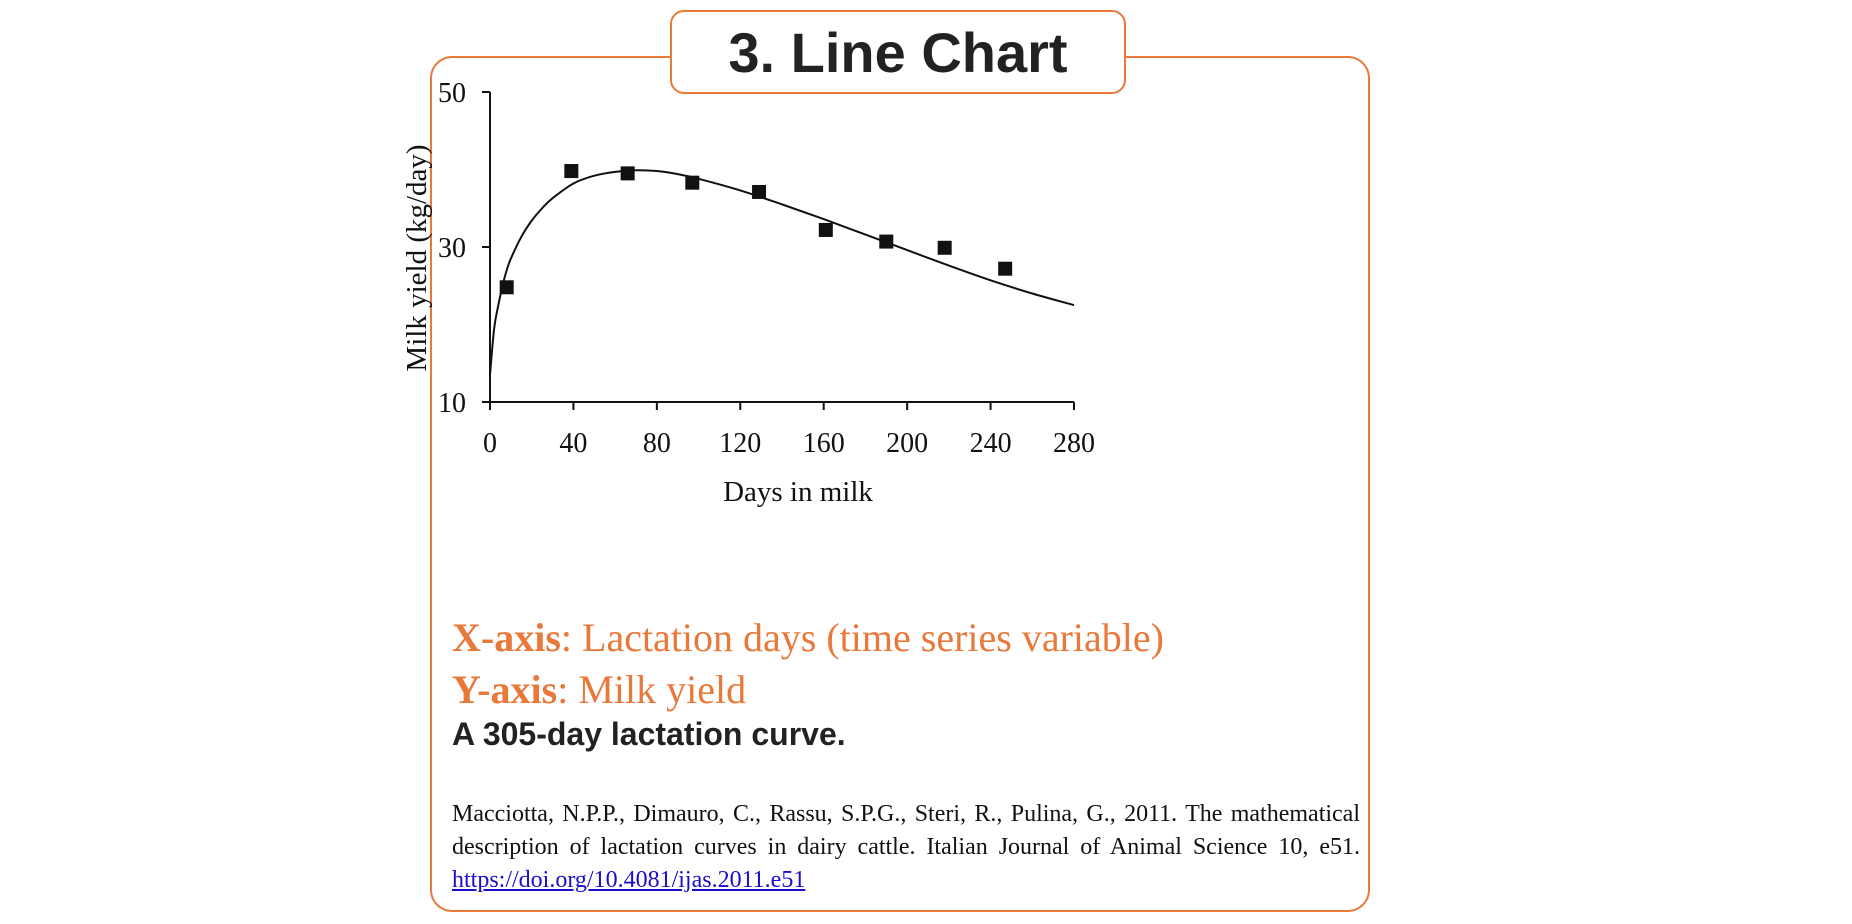  I want to click on citation-doi-link: https://doi.org/10.4081/ijas.2011.e51, so click(629, 880).